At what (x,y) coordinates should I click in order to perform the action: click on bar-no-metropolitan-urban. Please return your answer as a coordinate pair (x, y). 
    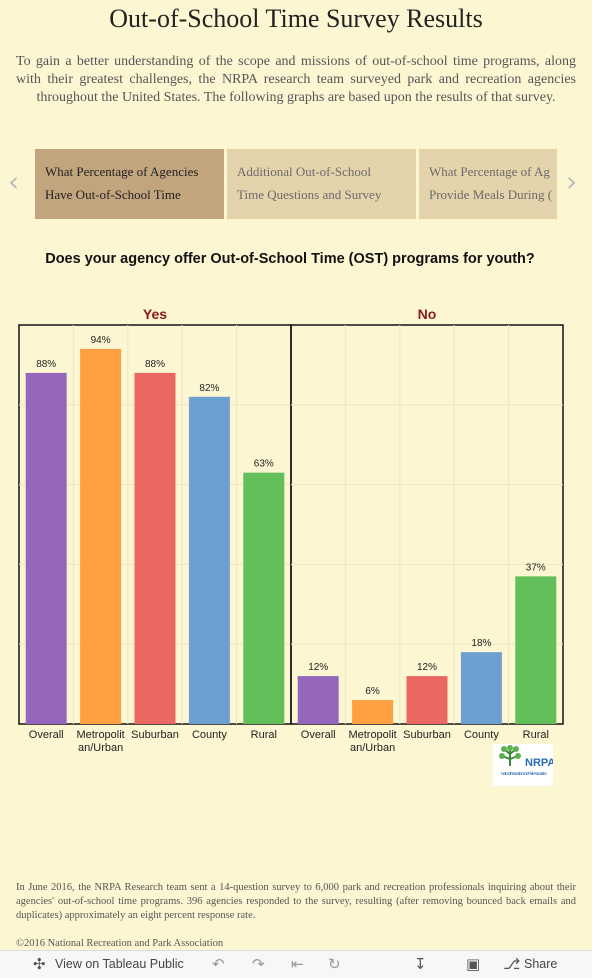
    Looking at the image, I should click on (373, 712).